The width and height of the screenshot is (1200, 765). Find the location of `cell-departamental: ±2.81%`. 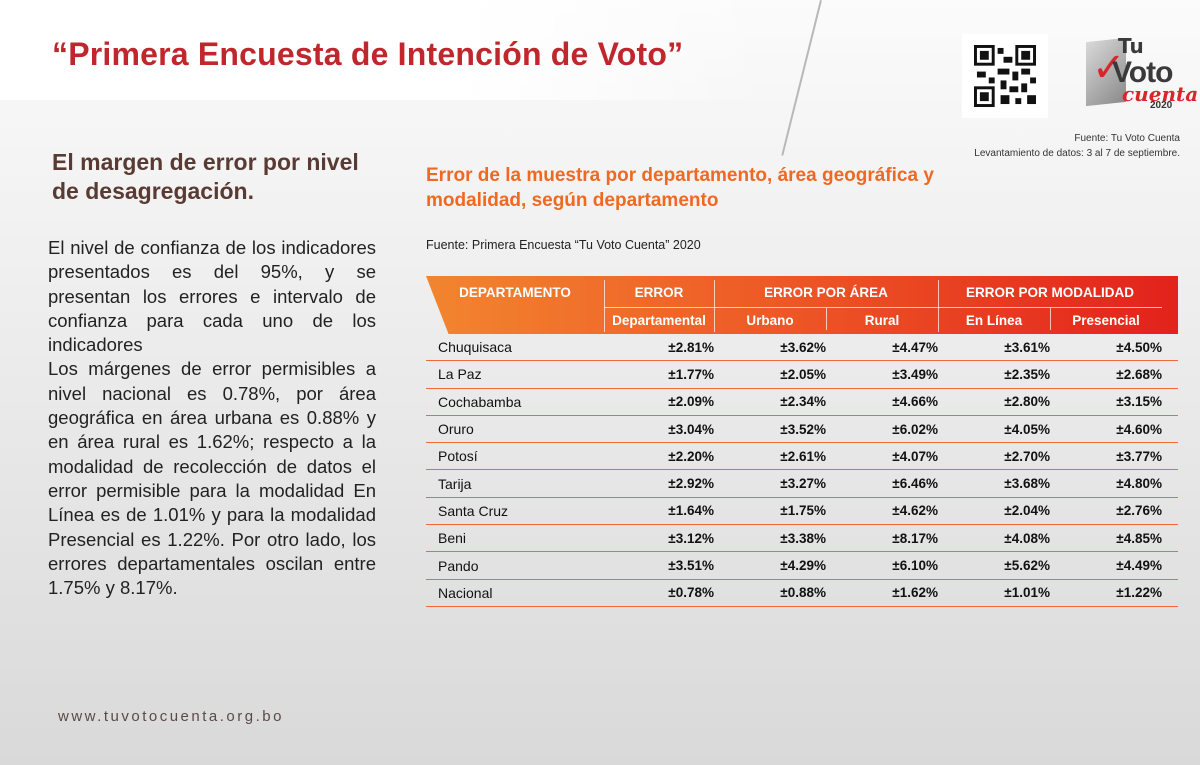

cell-departamental: ±2.81% is located at coordinates (691, 347).